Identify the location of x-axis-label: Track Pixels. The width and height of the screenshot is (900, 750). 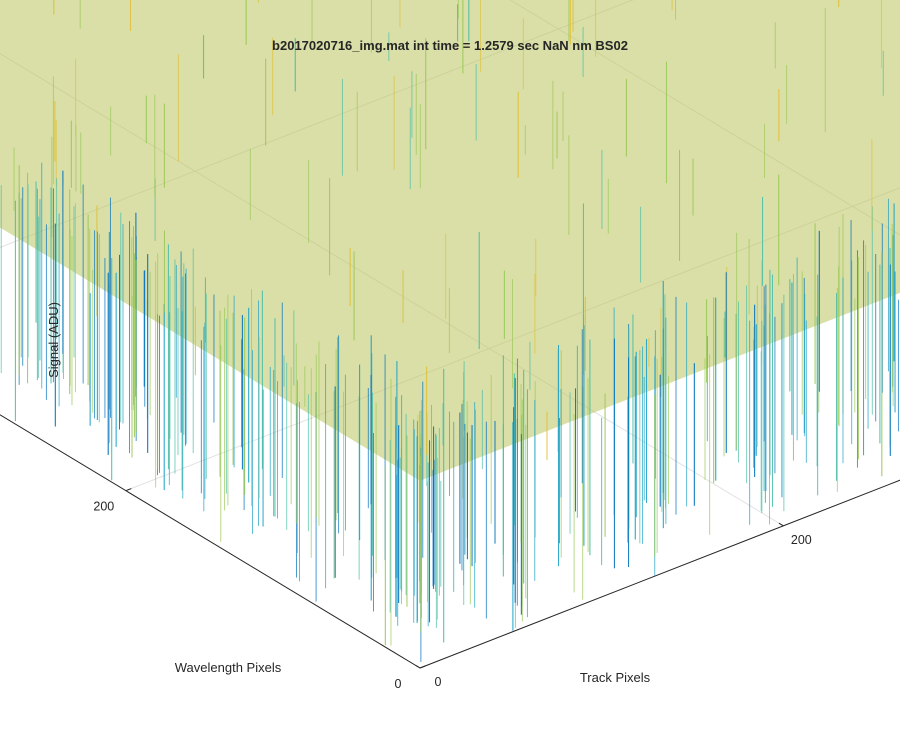
(615, 677).